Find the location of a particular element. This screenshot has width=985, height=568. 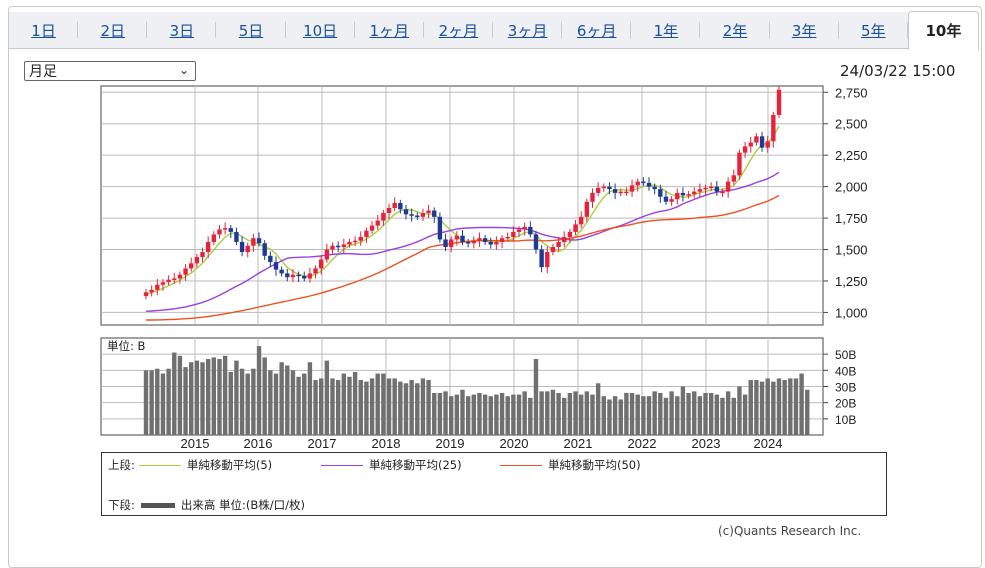

tab-period-7: 2ヶ月 is located at coordinates (459, 30).